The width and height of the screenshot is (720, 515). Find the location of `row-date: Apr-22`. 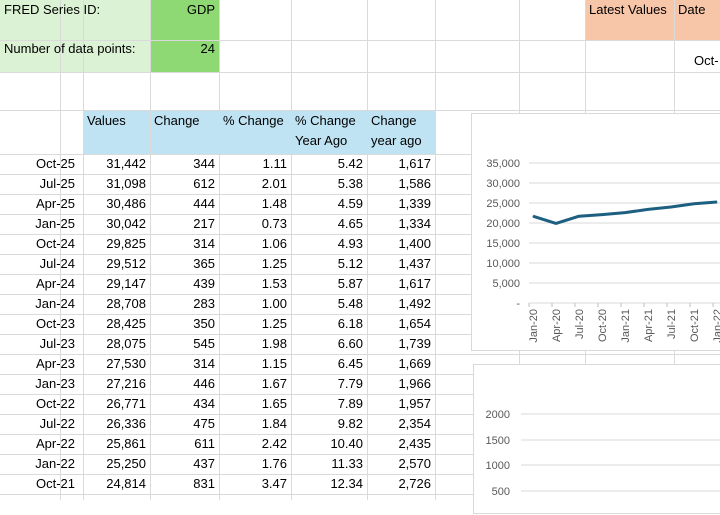

row-date: Apr-22 is located at coordinates (55, 443).